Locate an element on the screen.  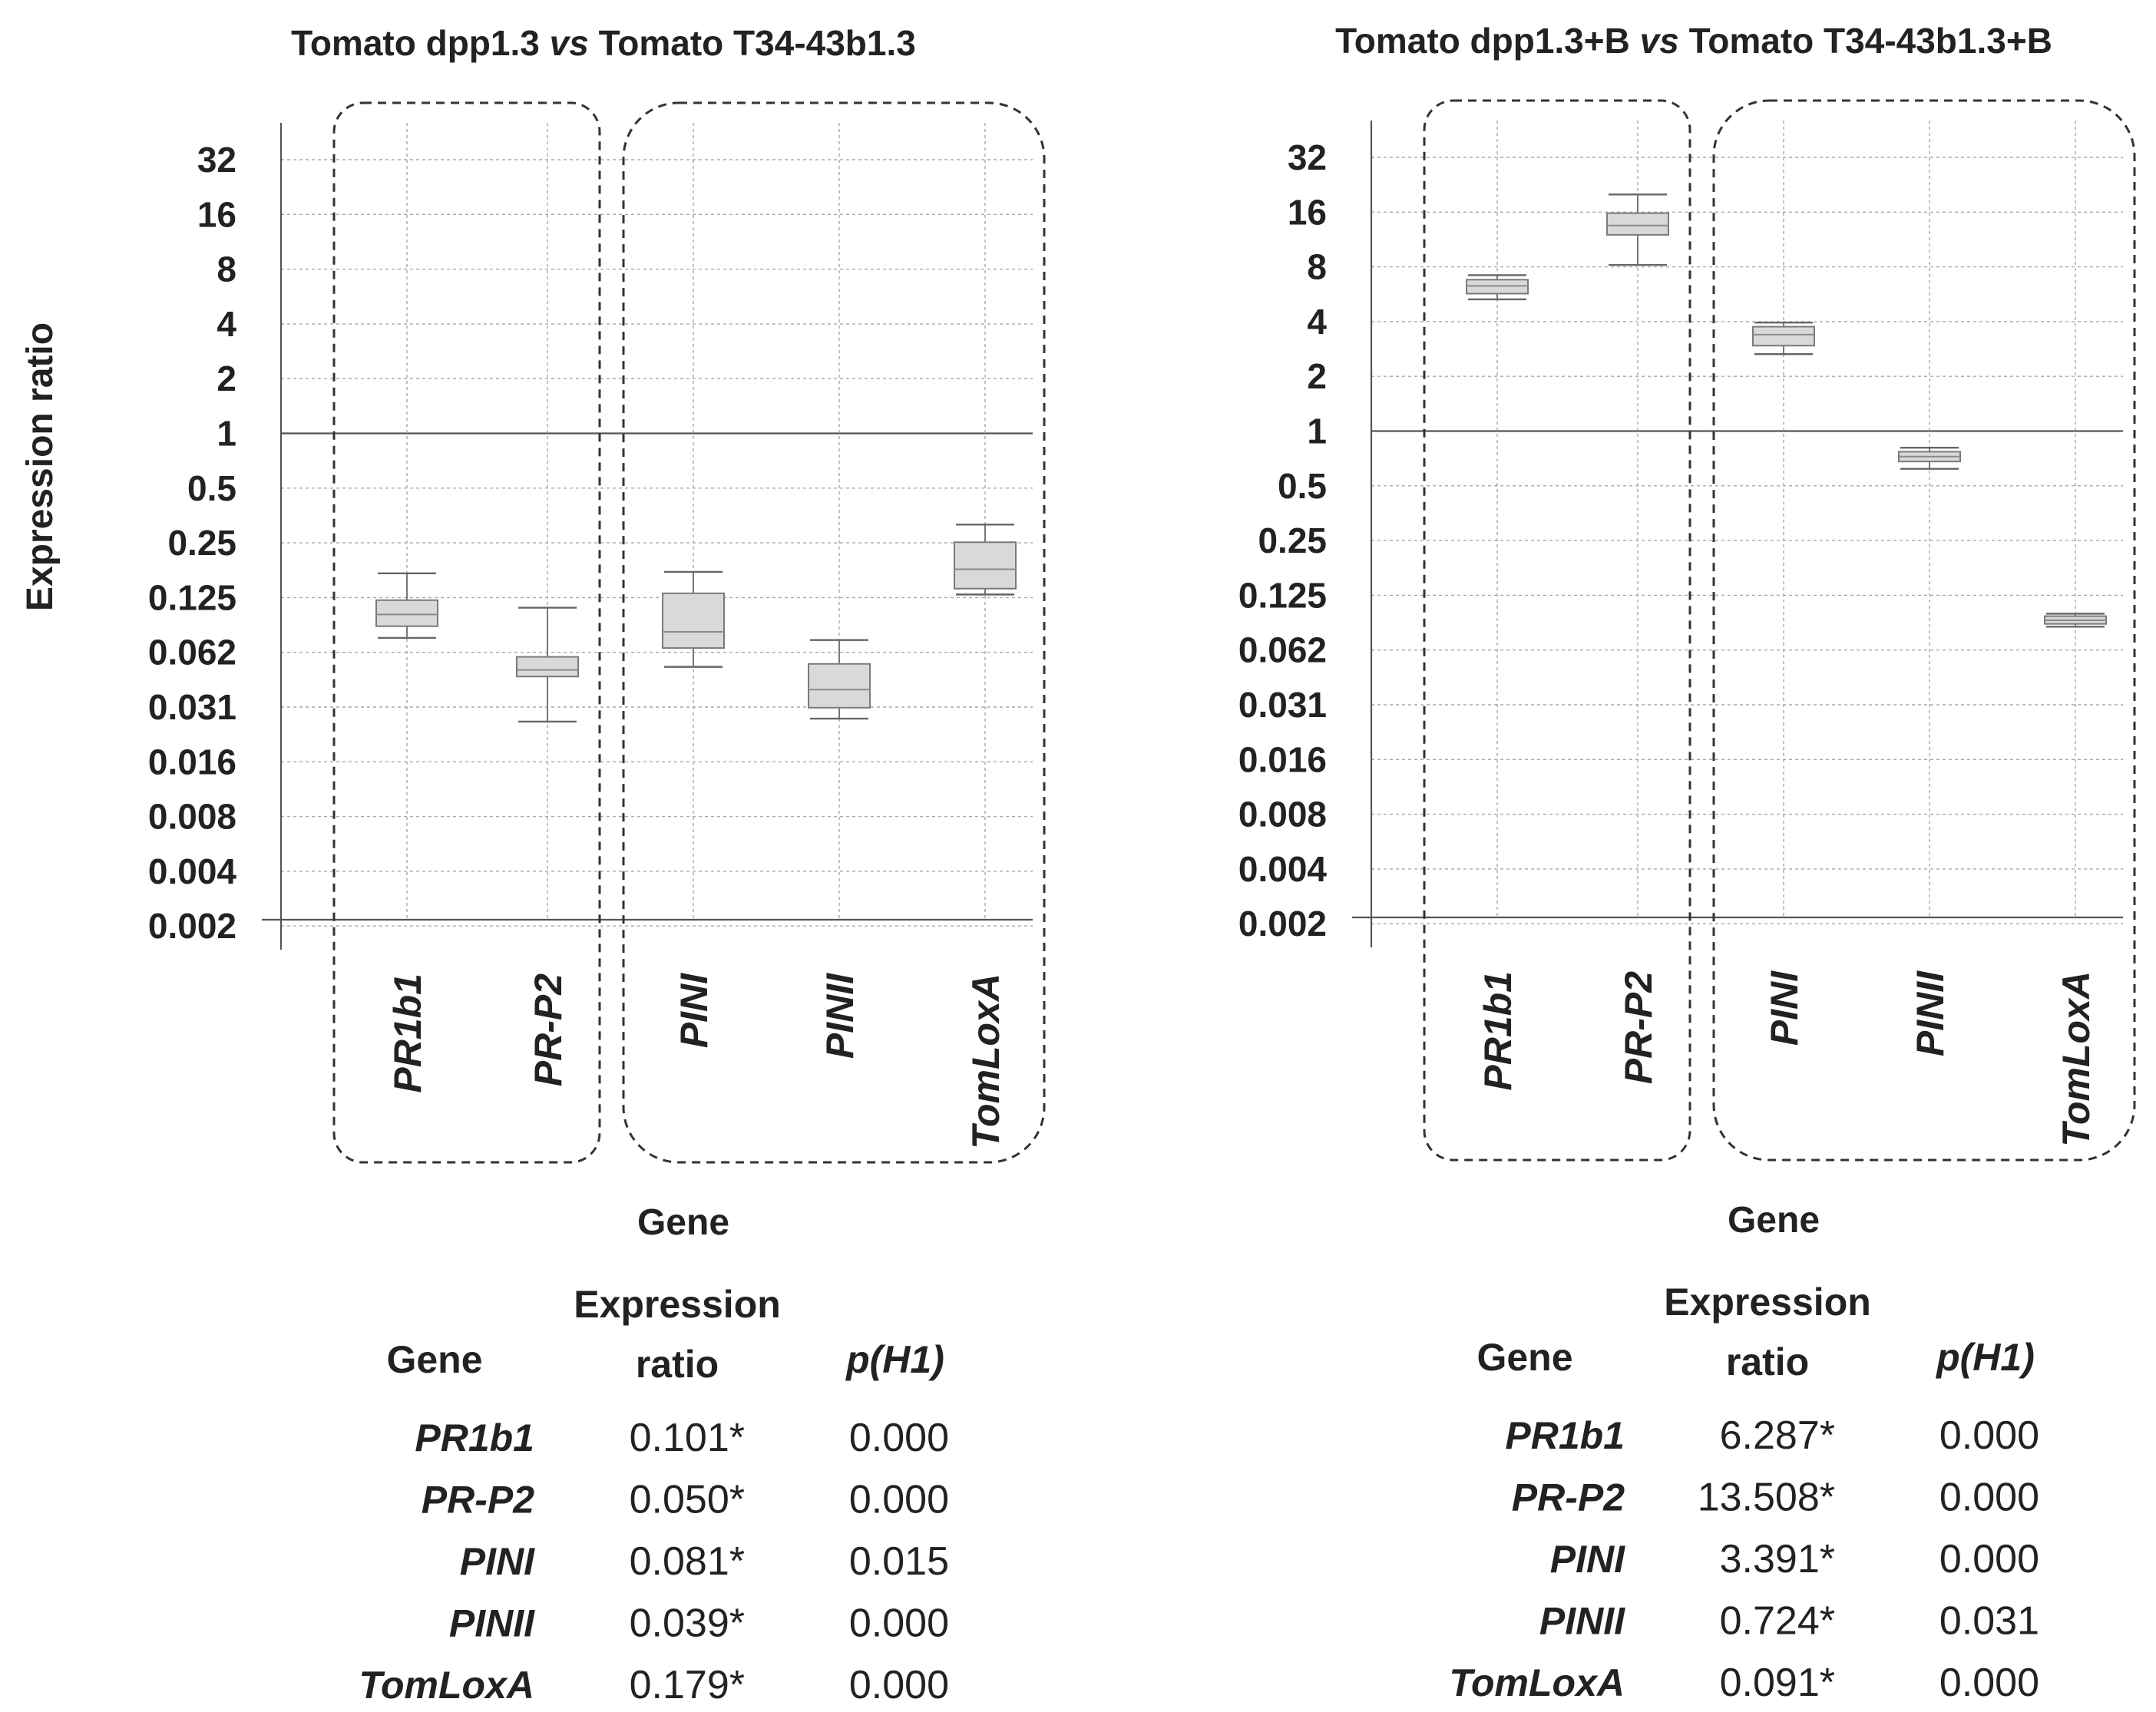
x-tick-label: PR-P2 is located at coordinates (1638, 1027).